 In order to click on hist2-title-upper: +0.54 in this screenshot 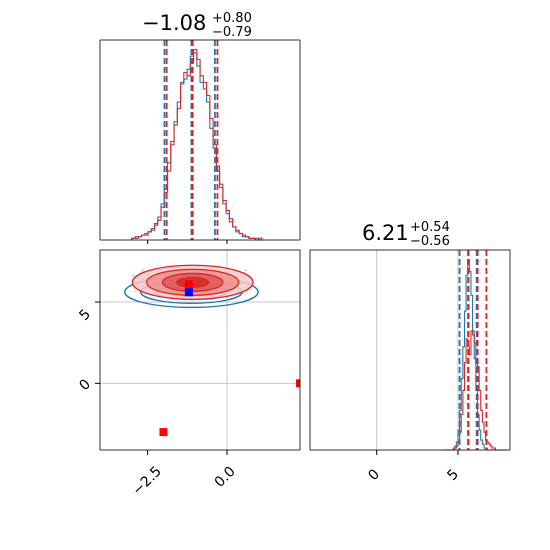, I will do `click(430, 227)`.